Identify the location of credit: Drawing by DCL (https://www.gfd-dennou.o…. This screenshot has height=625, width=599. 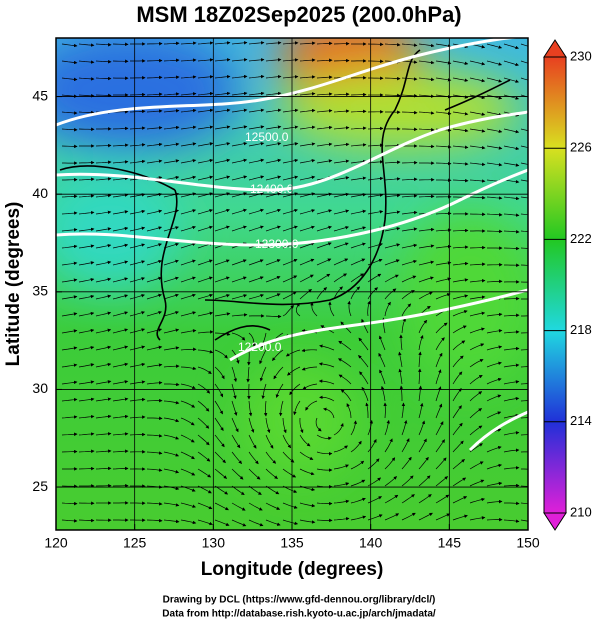
(299, 600).